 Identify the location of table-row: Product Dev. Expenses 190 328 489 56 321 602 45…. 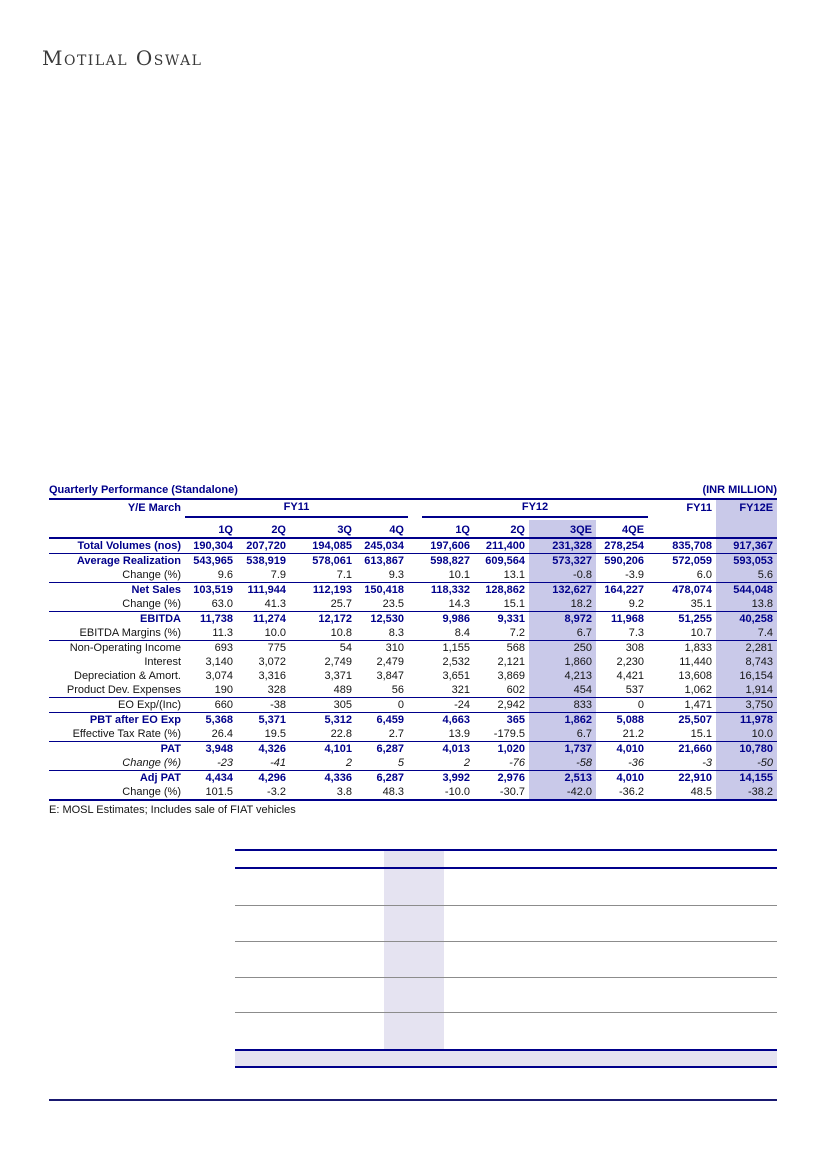
(413, 690).